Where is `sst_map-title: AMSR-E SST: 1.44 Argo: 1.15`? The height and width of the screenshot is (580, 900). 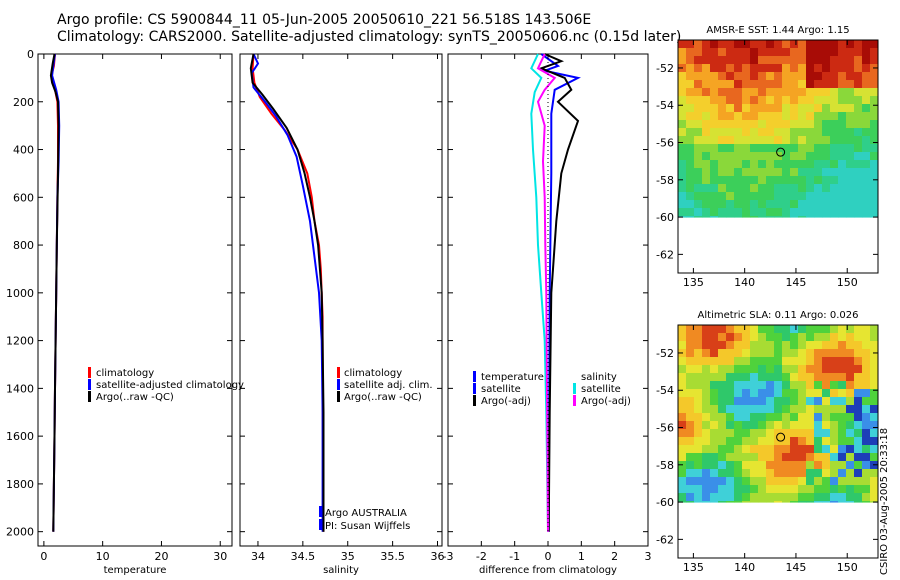
sst_map-title: AMSR-E SST: 1.44 Argo: 1.15 is located at coordinates (777, 30).